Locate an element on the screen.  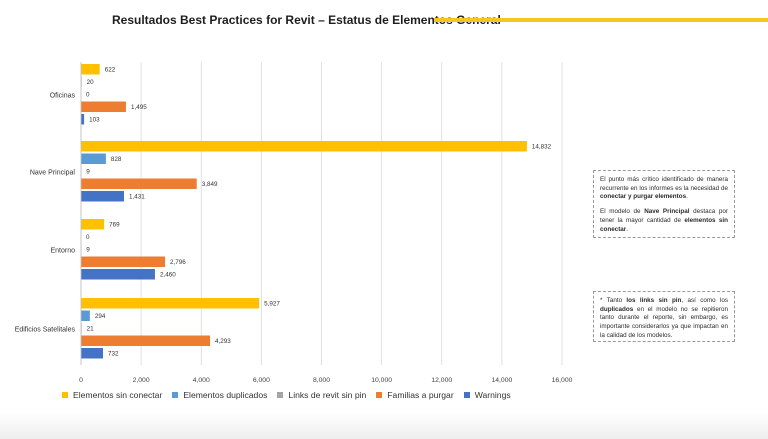
x-tick-label: 6,000 is located at coordinates (261, 380).